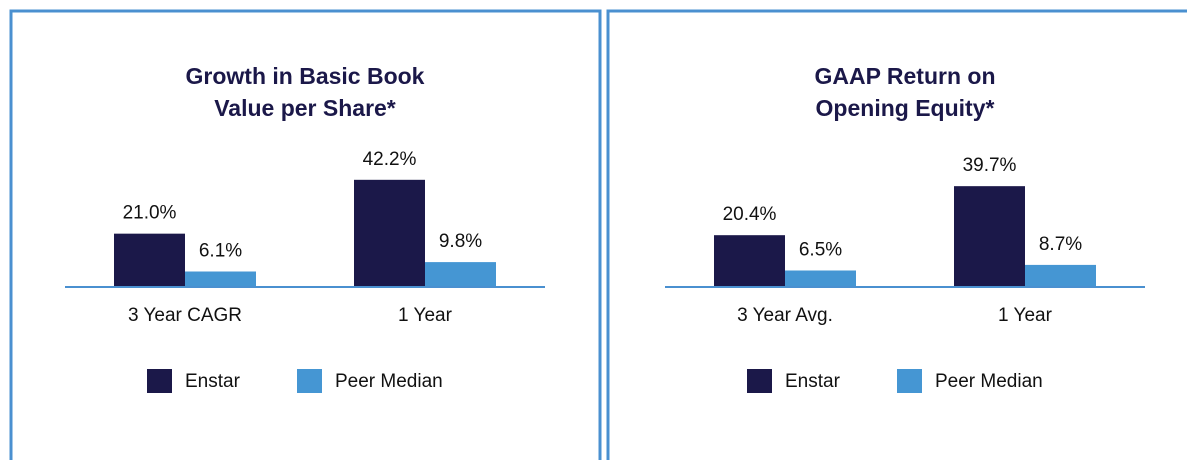 The height and width of the screenshot is (460, 1187). Describe the element at coordinates (460, 241) in the screenshot. I see `data-label: 9.8%` at that location.